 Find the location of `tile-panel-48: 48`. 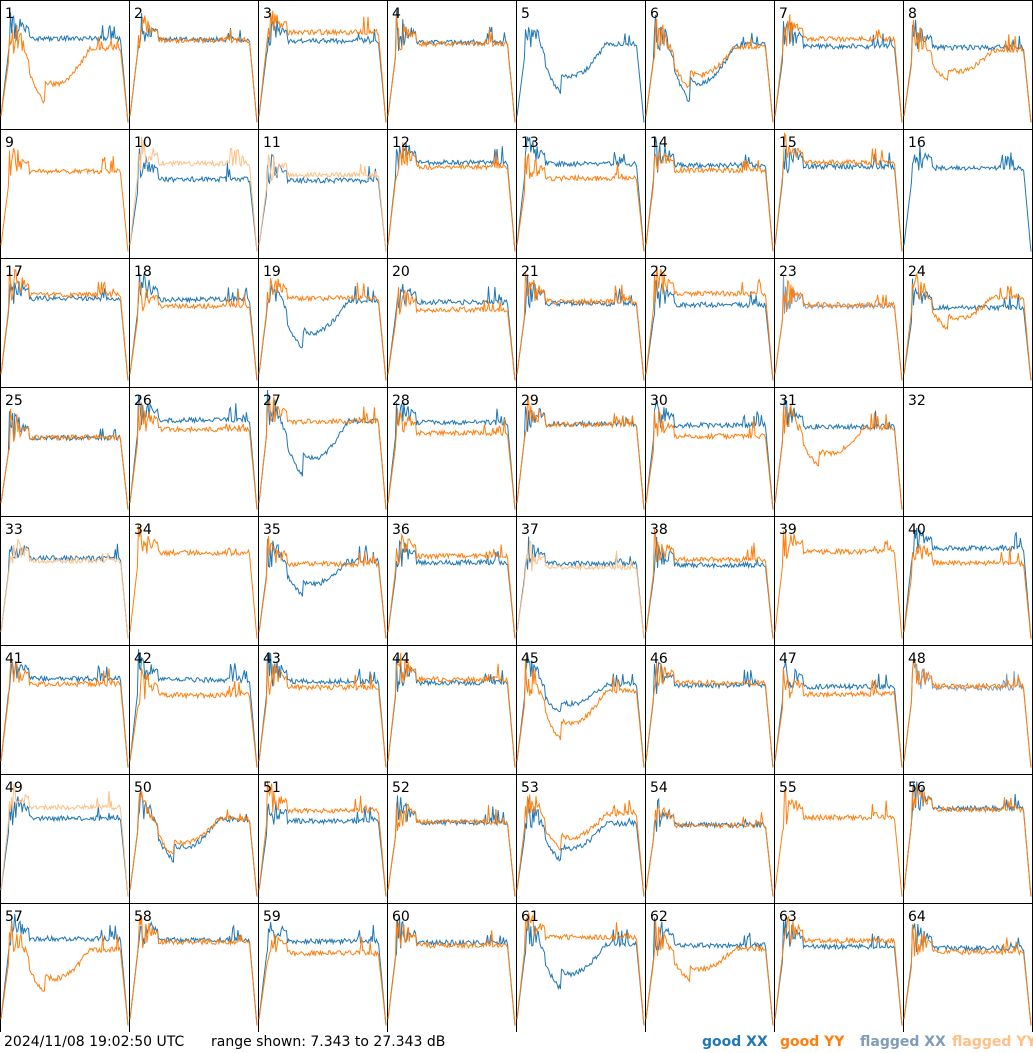

tile-panel-48: 48 is located at coordinates (968, 710).